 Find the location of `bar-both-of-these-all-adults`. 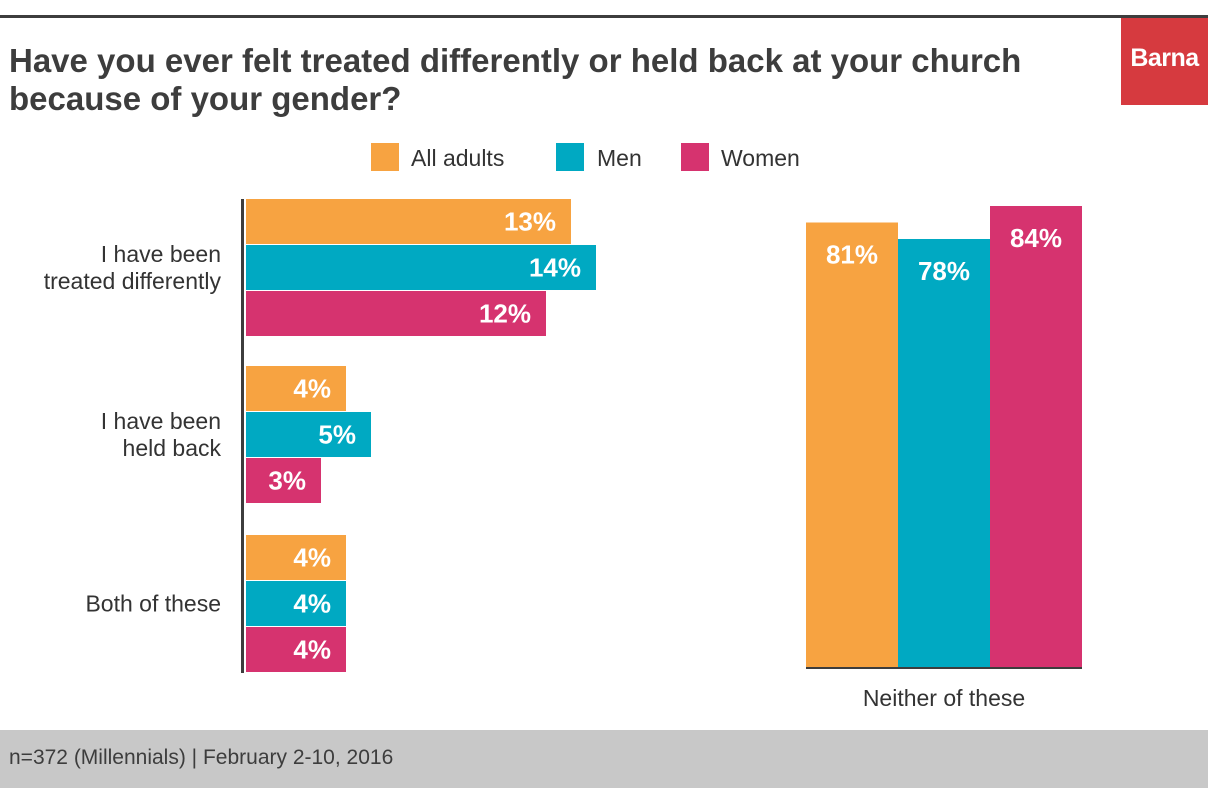

bar-both-of-these-all-adults is located at coordinates (296, 557).